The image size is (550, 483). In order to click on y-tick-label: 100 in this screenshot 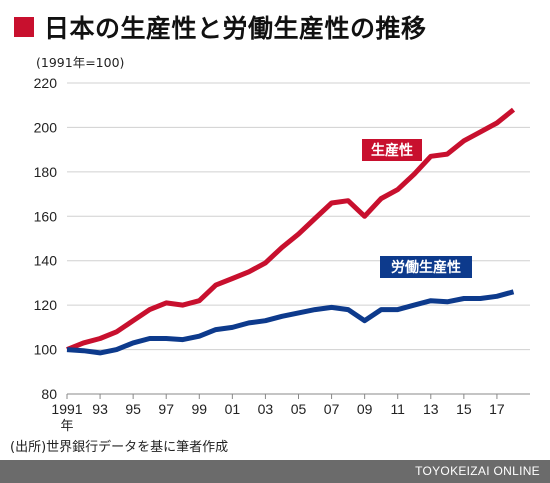, I will do `click(46, 350)`.